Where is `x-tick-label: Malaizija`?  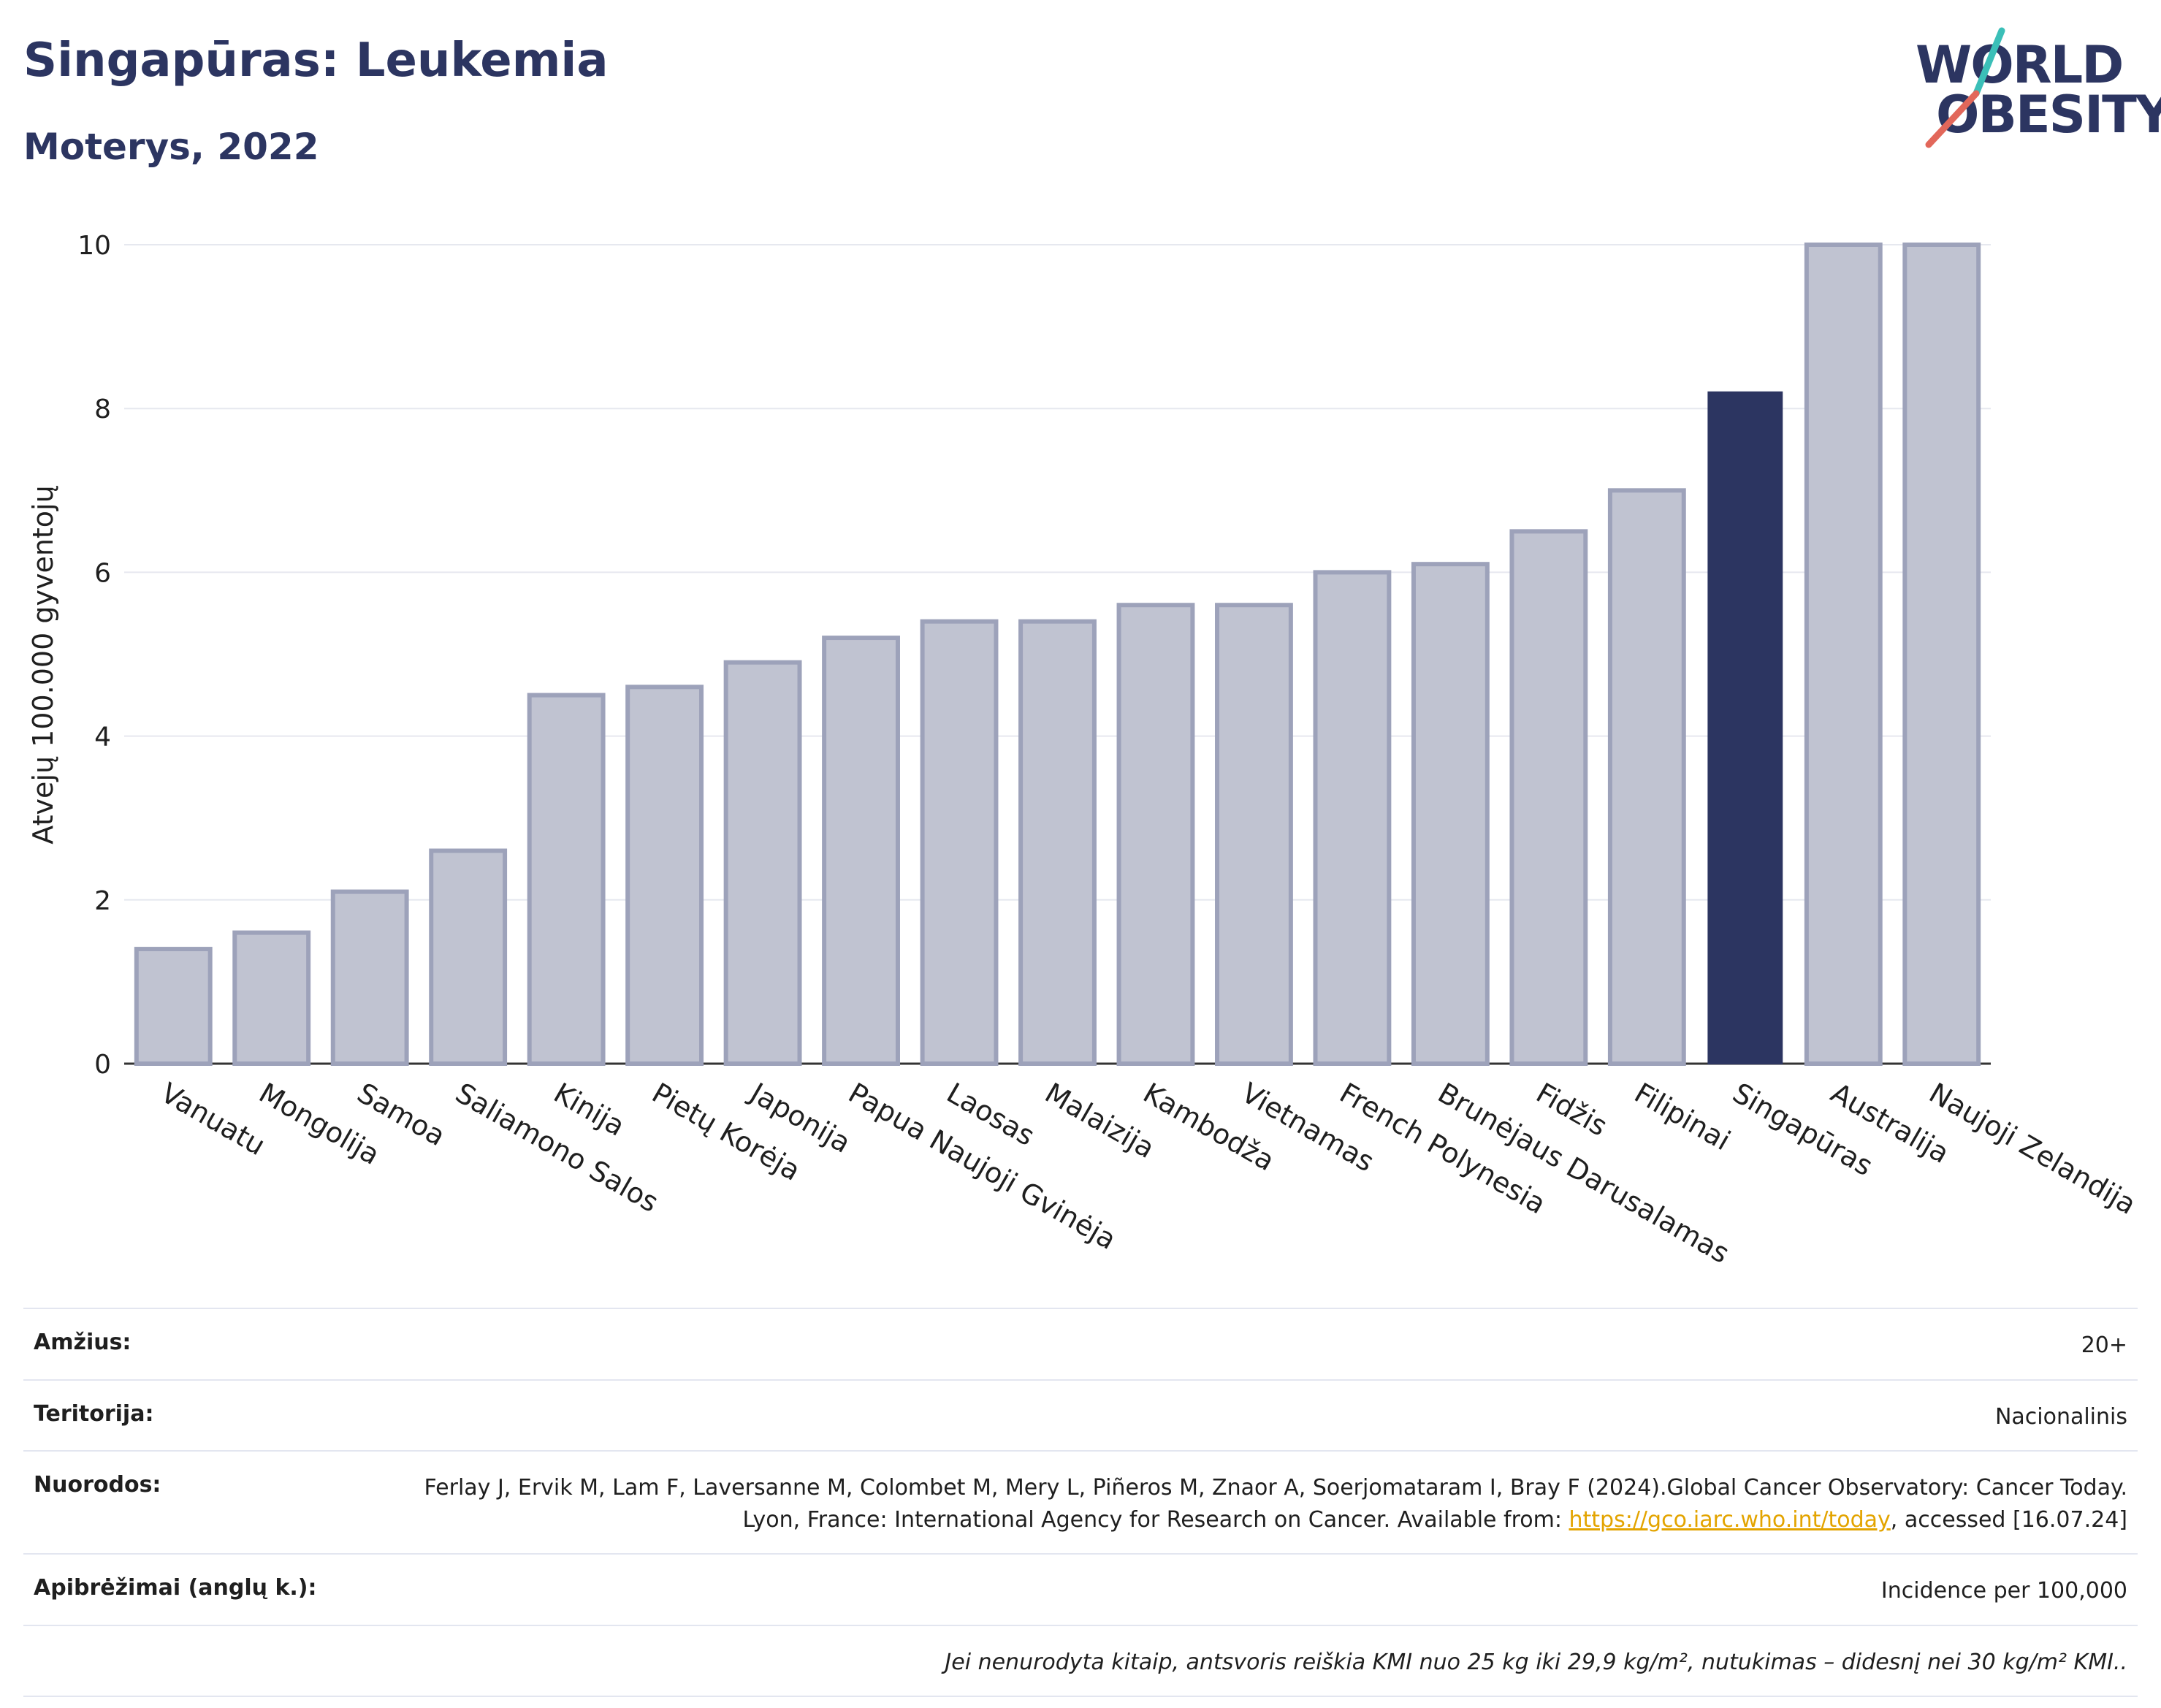 x-tick-label: Malaizija is located at coordinates (1100, 1121).